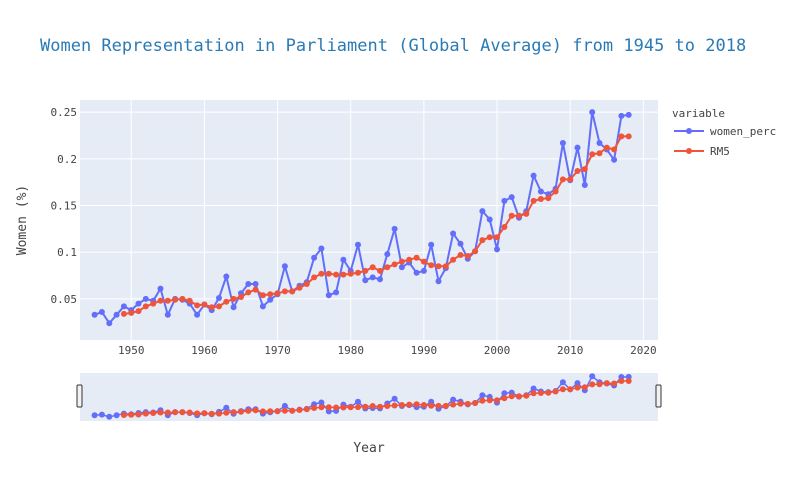  What do you see at coordinates (658, 396) in the screenshot?
I see `range-slider-right-handle` at bounding box center [658, 396].